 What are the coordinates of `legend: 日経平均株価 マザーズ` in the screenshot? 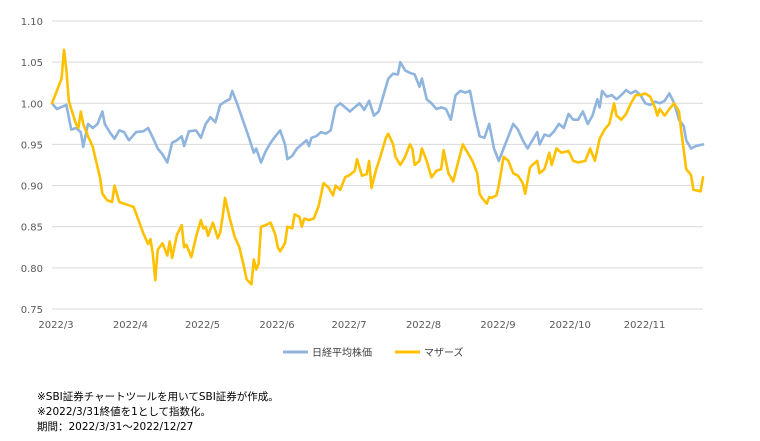 It's located at (373, 352).